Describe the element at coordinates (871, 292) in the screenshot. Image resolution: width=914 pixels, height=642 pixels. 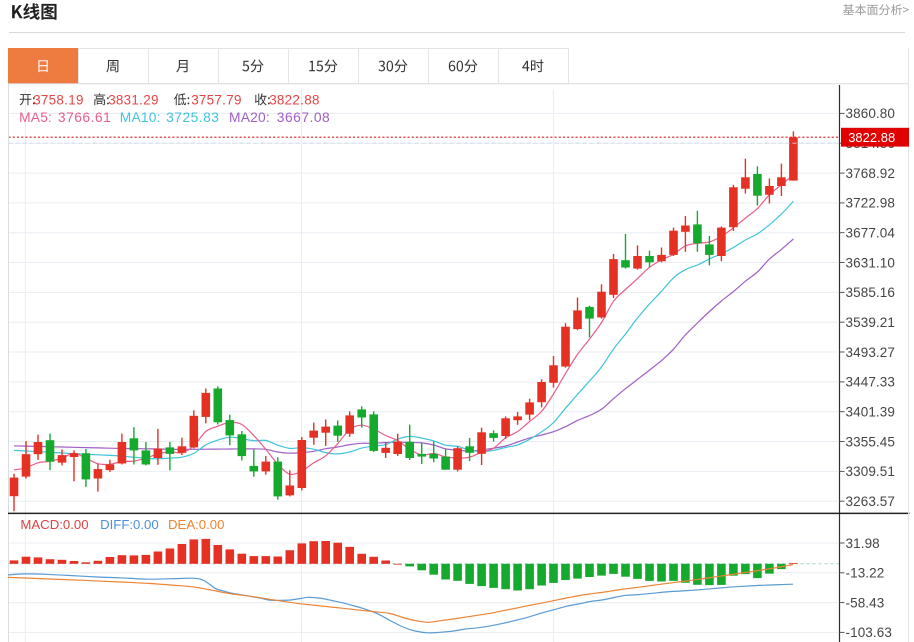
I see `svg-text: 3585.16` at that location.